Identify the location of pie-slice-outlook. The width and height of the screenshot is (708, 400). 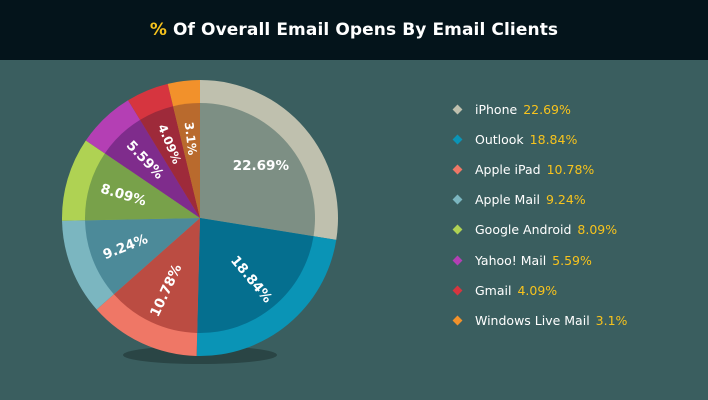
(255, 276).